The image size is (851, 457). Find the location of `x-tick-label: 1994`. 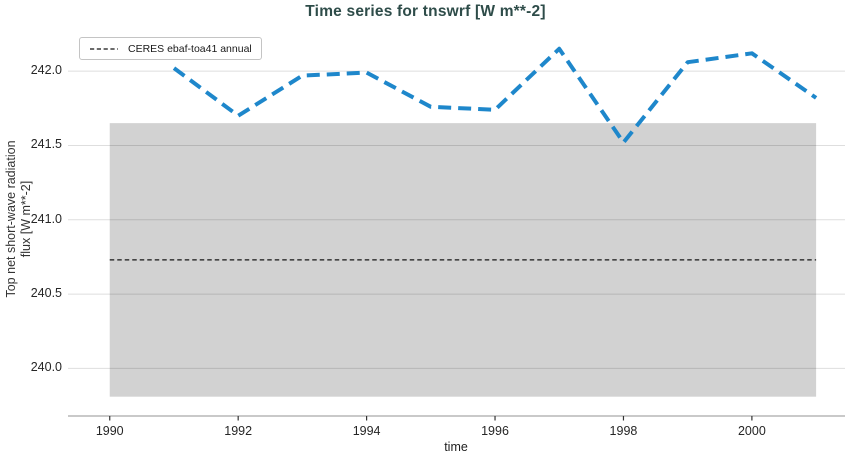

x-tick-label: 1994 is located at coordinates (366, 431).